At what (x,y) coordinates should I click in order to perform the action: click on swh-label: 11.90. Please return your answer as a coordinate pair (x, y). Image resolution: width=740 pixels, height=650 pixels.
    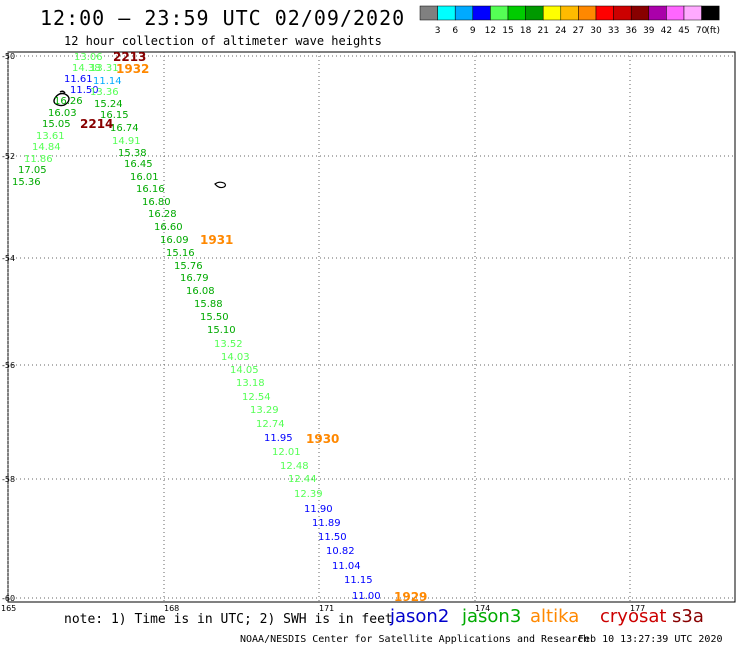
    Looking at the image, I should click on (318, 509).